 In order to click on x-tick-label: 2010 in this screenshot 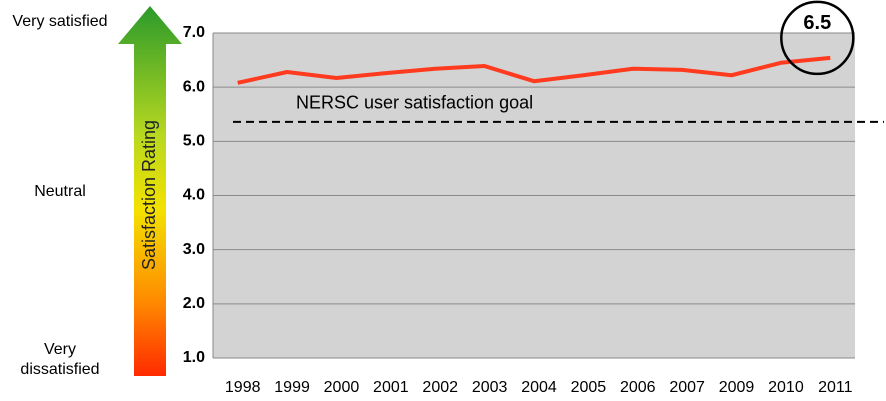, I will do `click(786, 387)`.